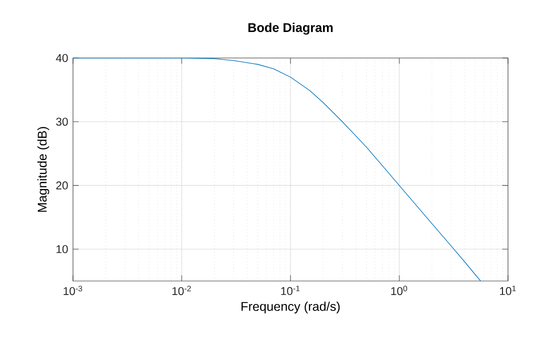 The image size is (560, 337). I want to click on x-tick-label: 10$^{1}$, so click(508, 291).